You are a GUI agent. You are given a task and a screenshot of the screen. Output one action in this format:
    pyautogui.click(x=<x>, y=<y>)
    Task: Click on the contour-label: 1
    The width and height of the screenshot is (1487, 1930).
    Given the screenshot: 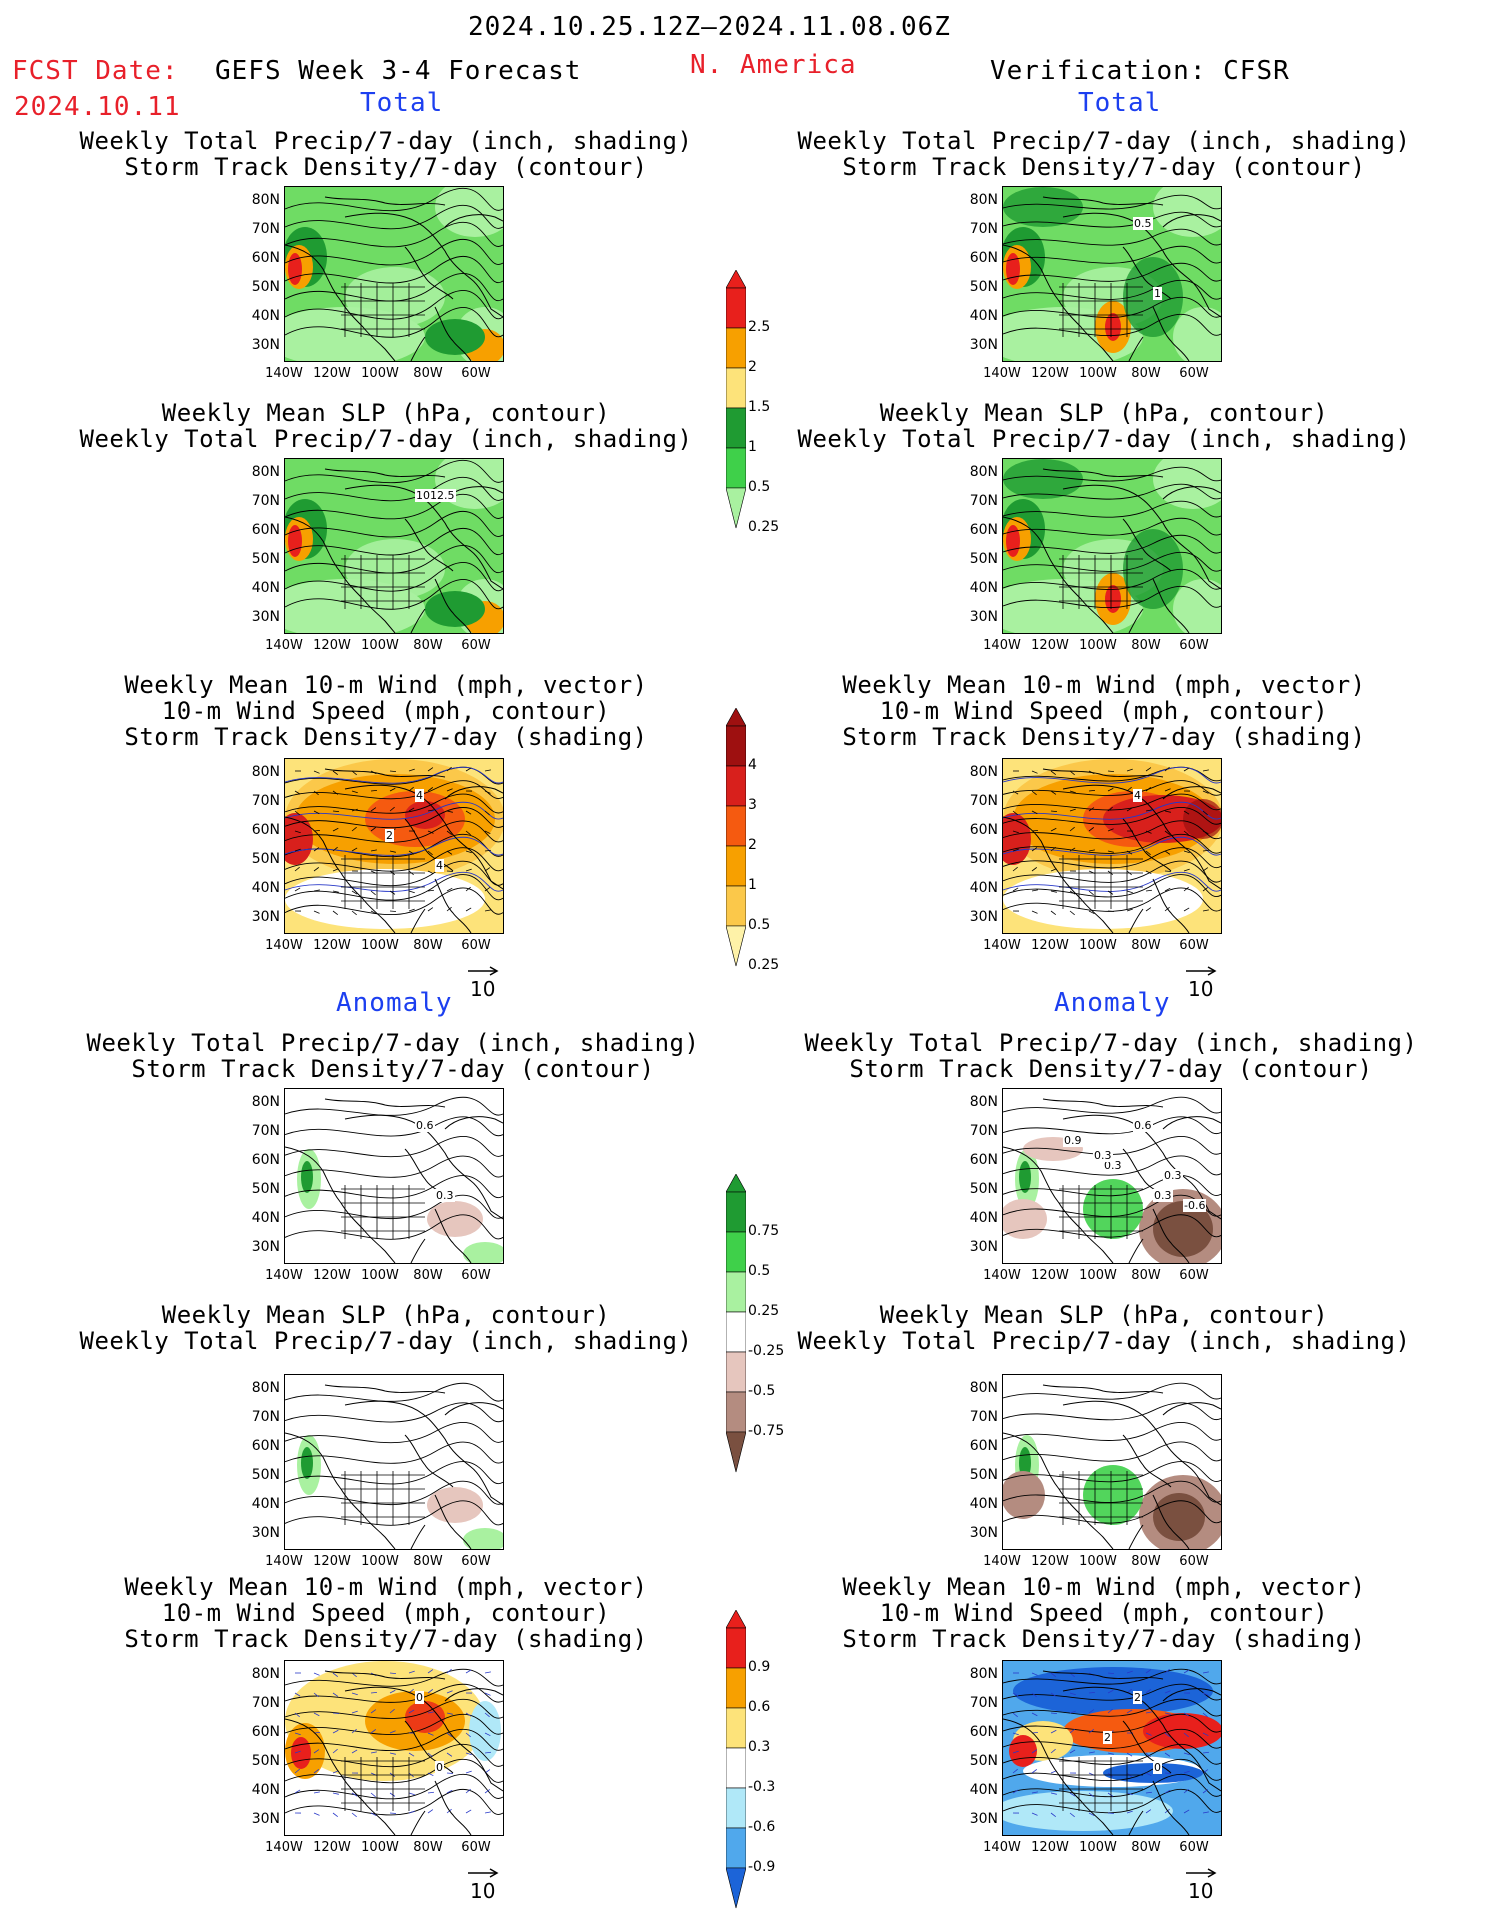 What is the action you would take?
    pyautogui.click(x=1157, y=293)
    